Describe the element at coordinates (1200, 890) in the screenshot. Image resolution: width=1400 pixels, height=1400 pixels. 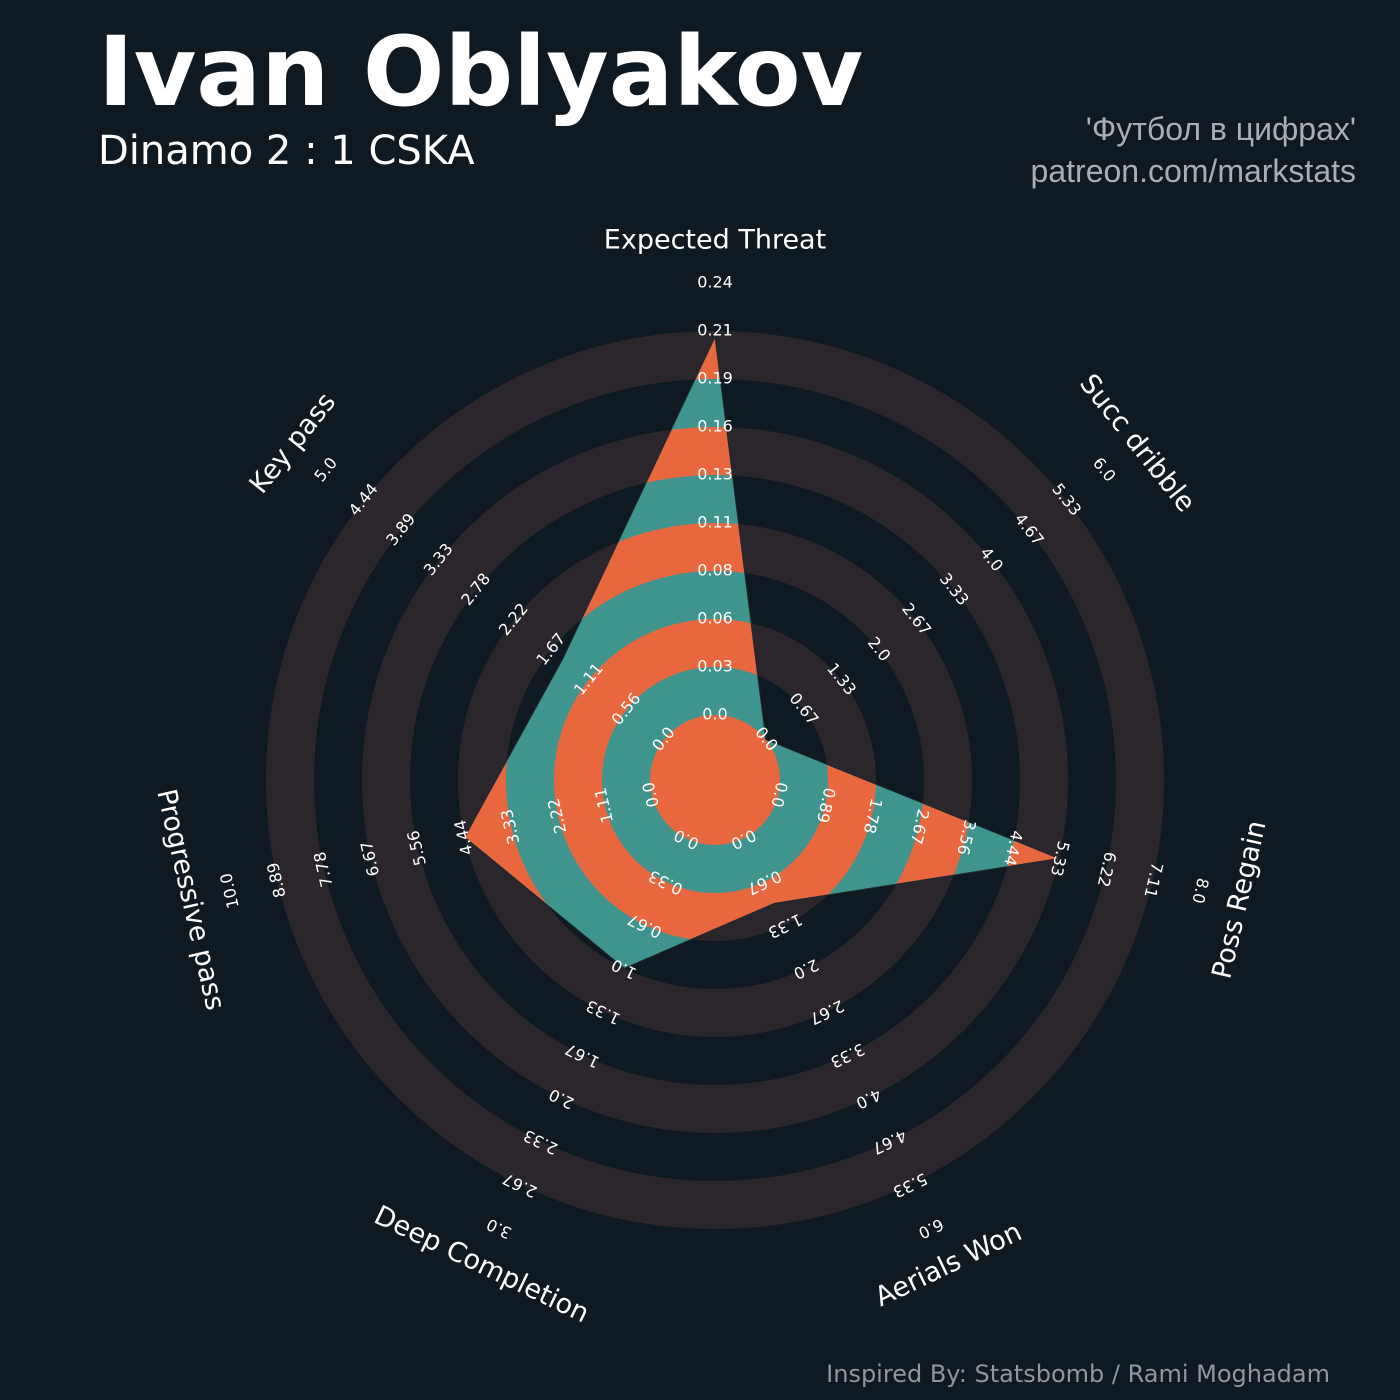
I see `tick-label: 8.0` at that location.